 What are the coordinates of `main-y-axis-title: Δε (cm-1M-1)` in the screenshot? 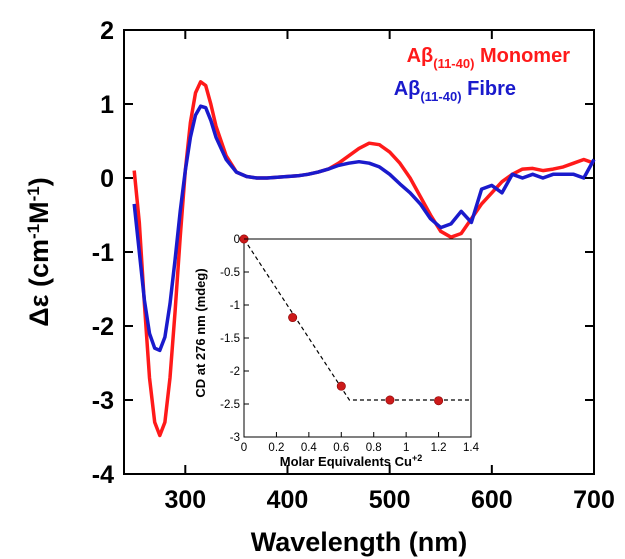 It's located at (39, 252).